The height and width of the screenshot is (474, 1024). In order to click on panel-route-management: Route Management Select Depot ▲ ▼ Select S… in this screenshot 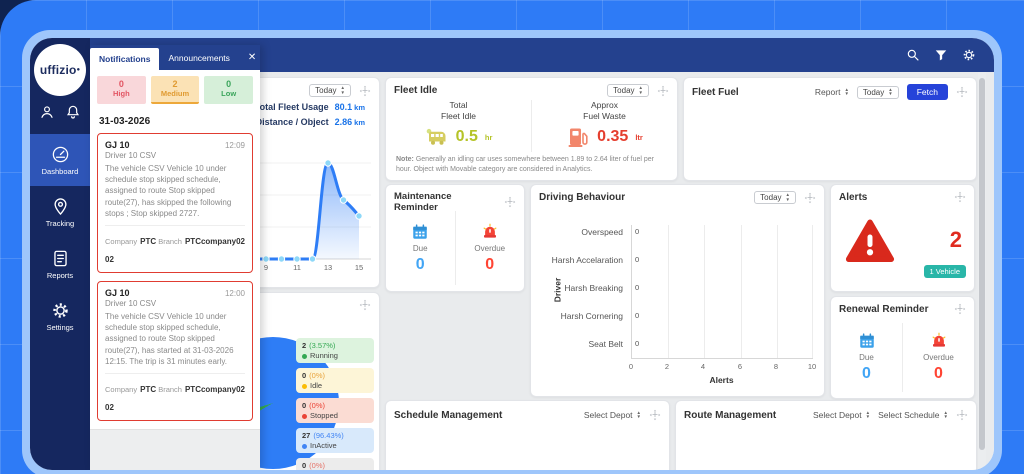, I will do `click(826, 435)`.